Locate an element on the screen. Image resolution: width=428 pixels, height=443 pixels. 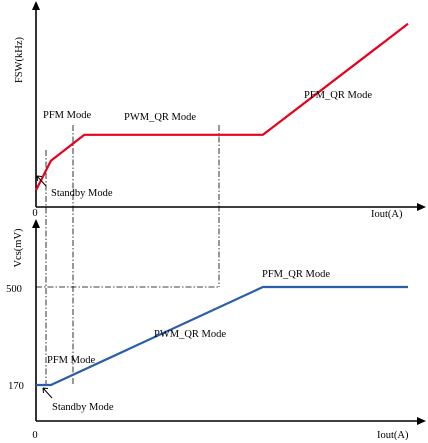
annotation-pwm-qr-mode: PWM_QR Mode is located at coordinates (160, 117).